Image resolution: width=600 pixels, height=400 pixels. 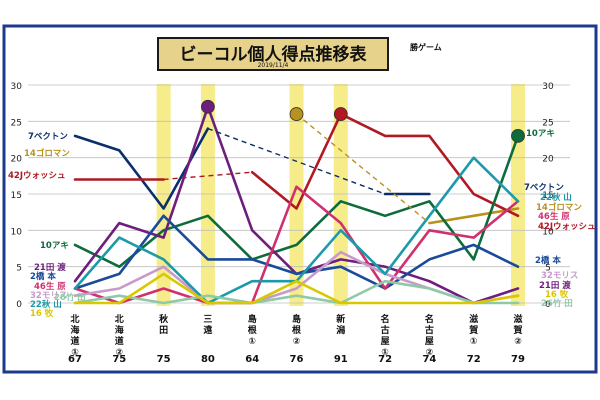 I want to click on team-score: 76, so click(x=297, y=359).